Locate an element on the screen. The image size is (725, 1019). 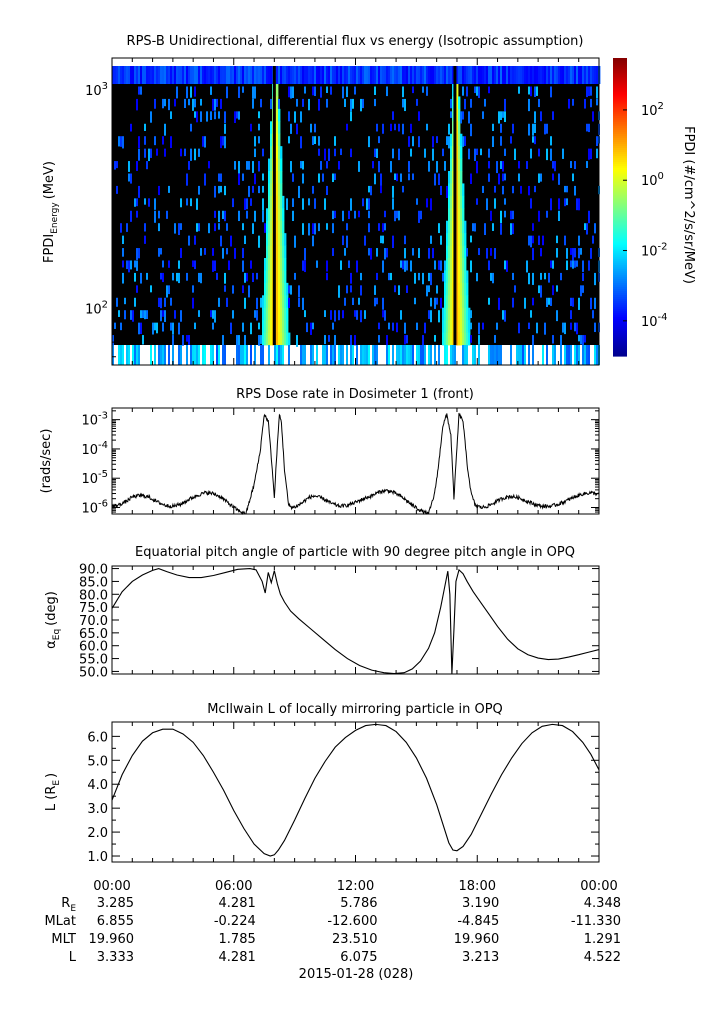
colorbar-tick-label: 102 is located at coordinates (652, 110).